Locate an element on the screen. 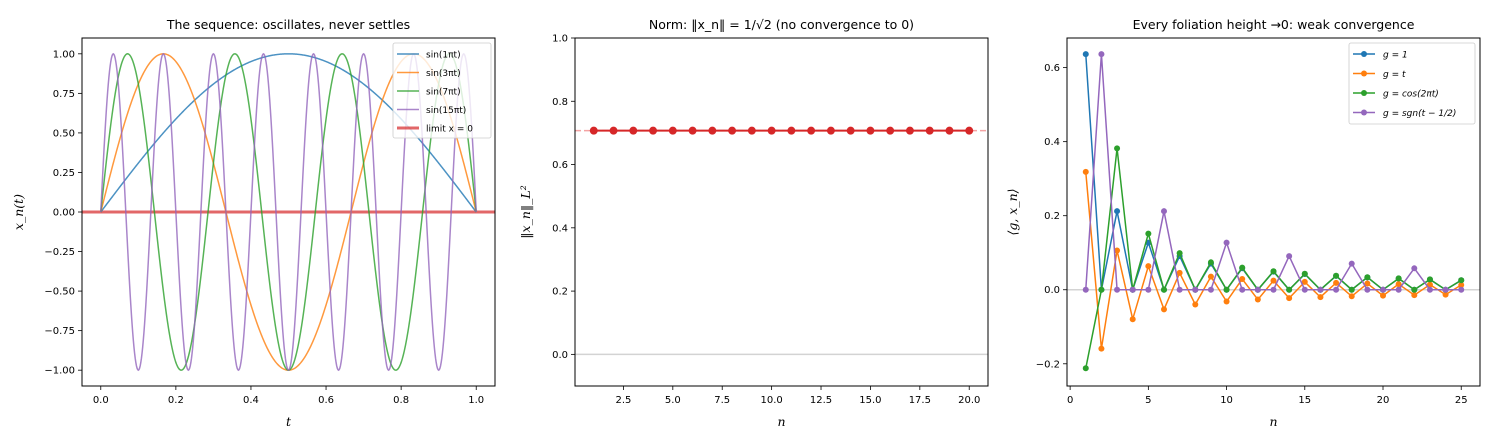 The image size is (1489, 440). y-axis-label: x_n(t) is located at coordinates (18, 212).